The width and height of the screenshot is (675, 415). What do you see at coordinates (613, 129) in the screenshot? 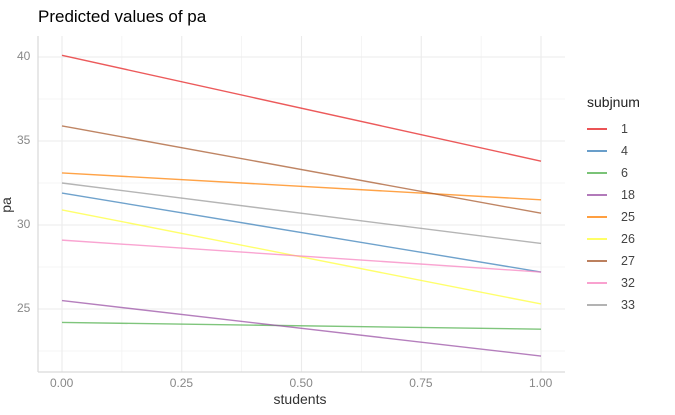
I see `legend-item-1: 1` at bounding box center [613, 129].